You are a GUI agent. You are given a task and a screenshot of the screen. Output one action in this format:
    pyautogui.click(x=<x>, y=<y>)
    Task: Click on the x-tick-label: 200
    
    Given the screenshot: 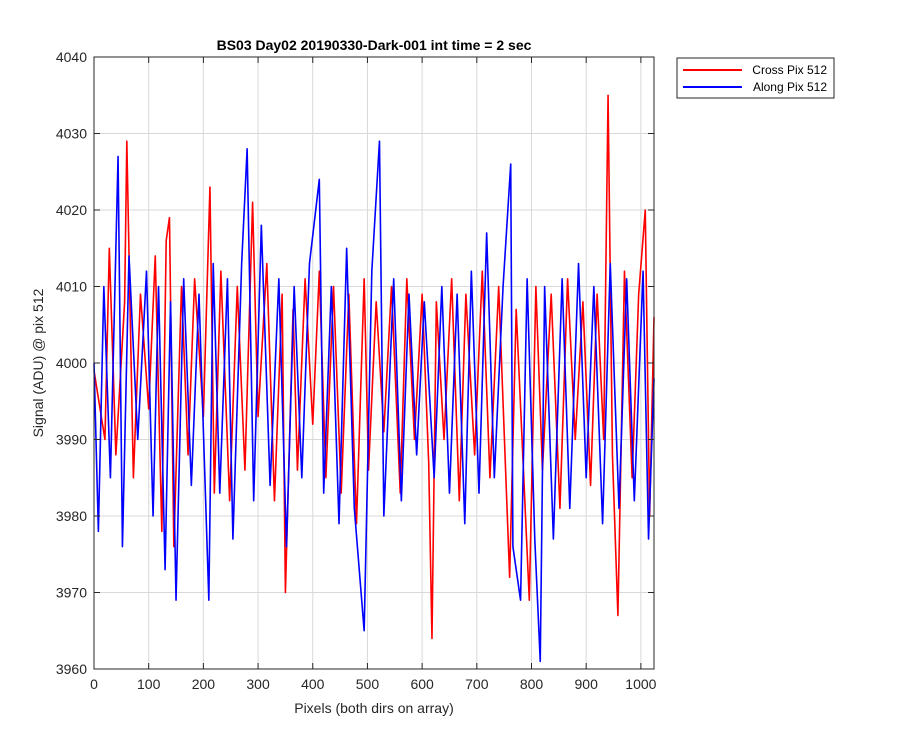 What is the action you would take?
    pyautogui.click(x=204, y=684)
    